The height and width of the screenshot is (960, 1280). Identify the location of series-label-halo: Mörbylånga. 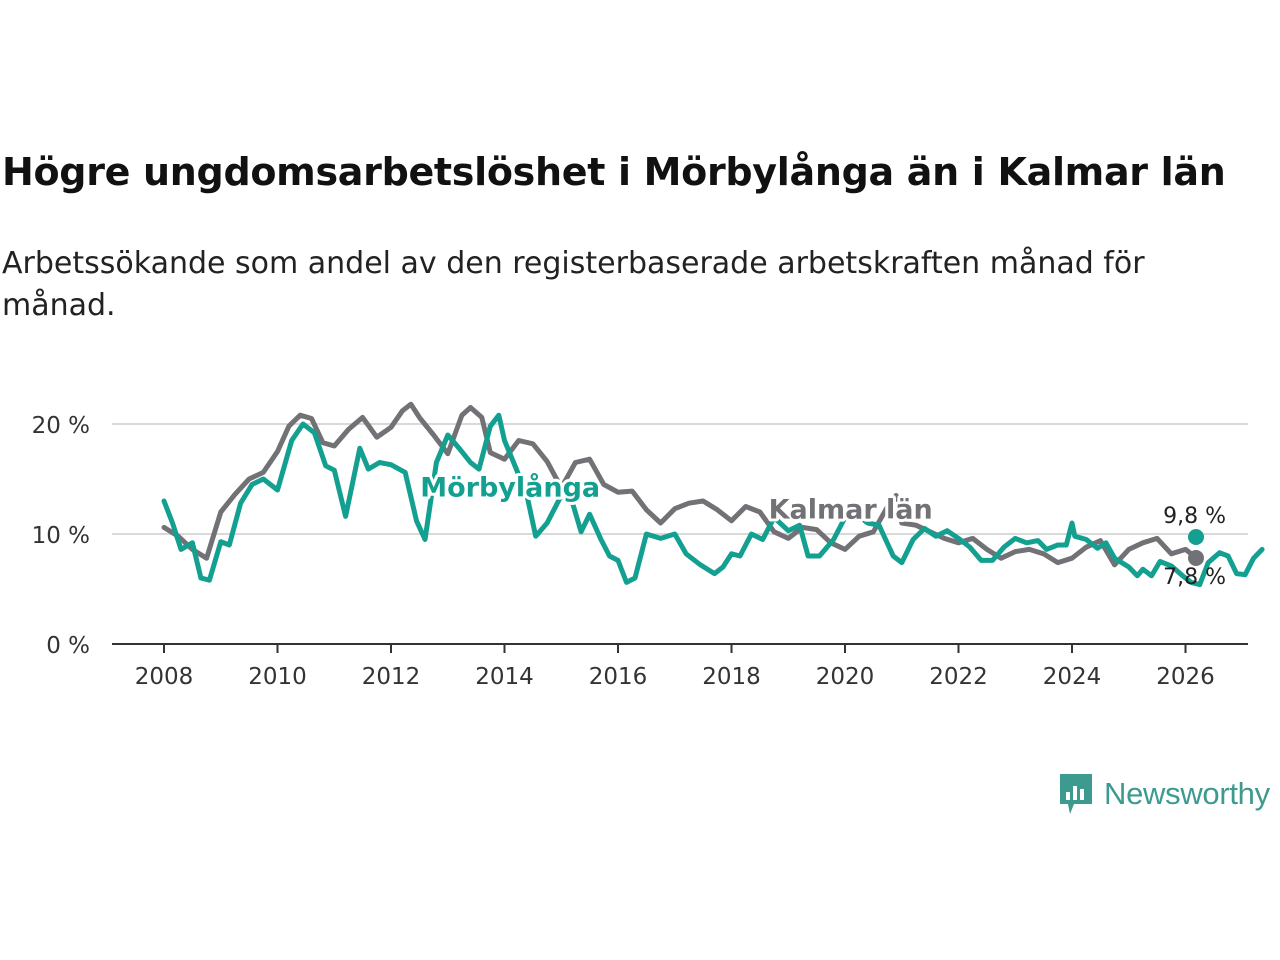
(510, 488).